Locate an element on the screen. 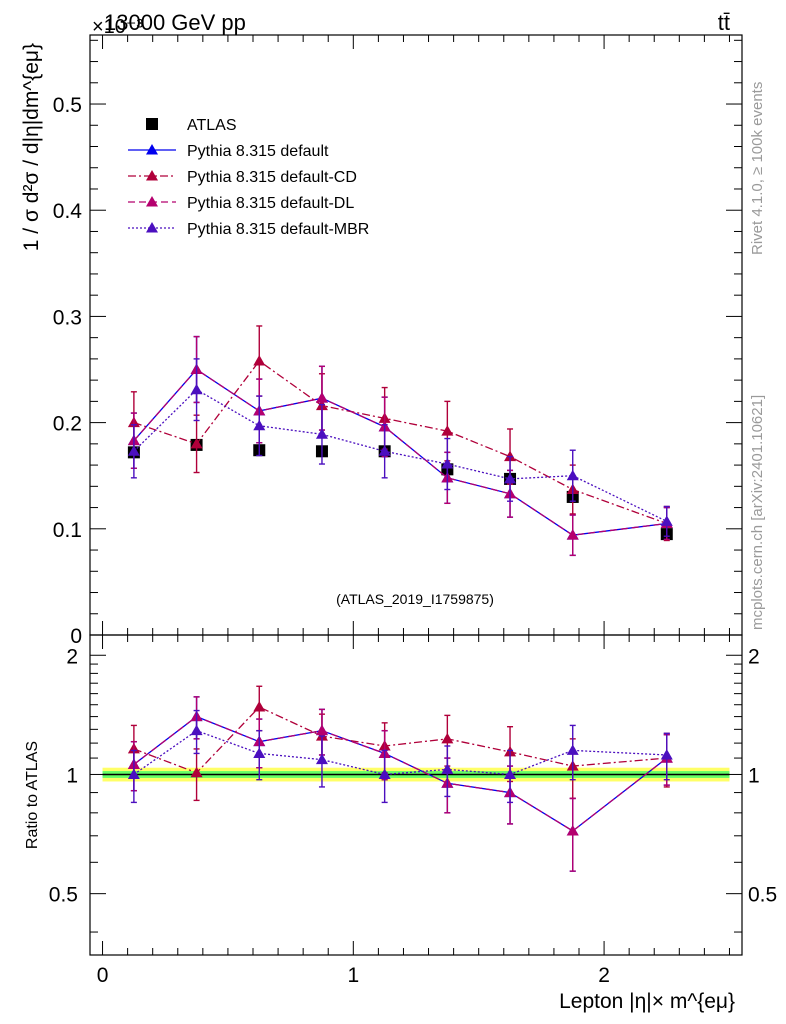 The image size is (786, 1024). xlabel: Lepton |η|× m^{eμ} is located at coordinates (647, 1001).